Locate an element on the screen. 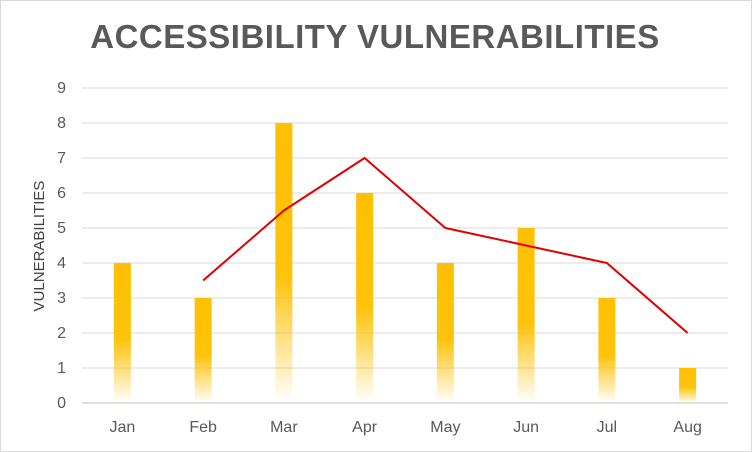 This screenshot has width=752, height=452. bar-mar is located at coordinates (284, 263).